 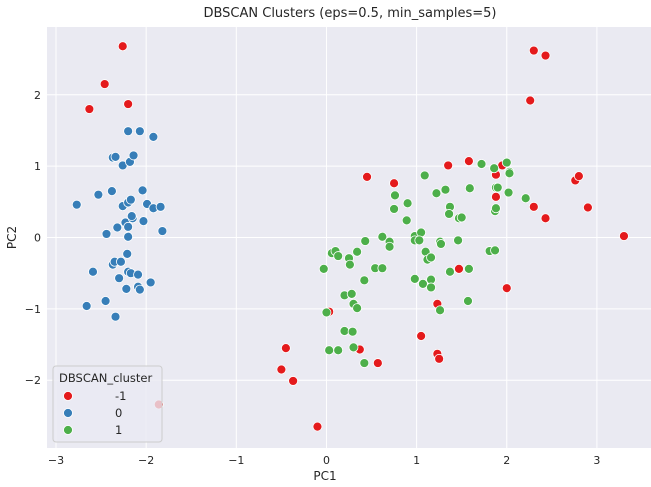 What do you see at coordinates (118, 430) in the screenshot?
I see `legend-entry: 1` at bounding box center [118, 430].